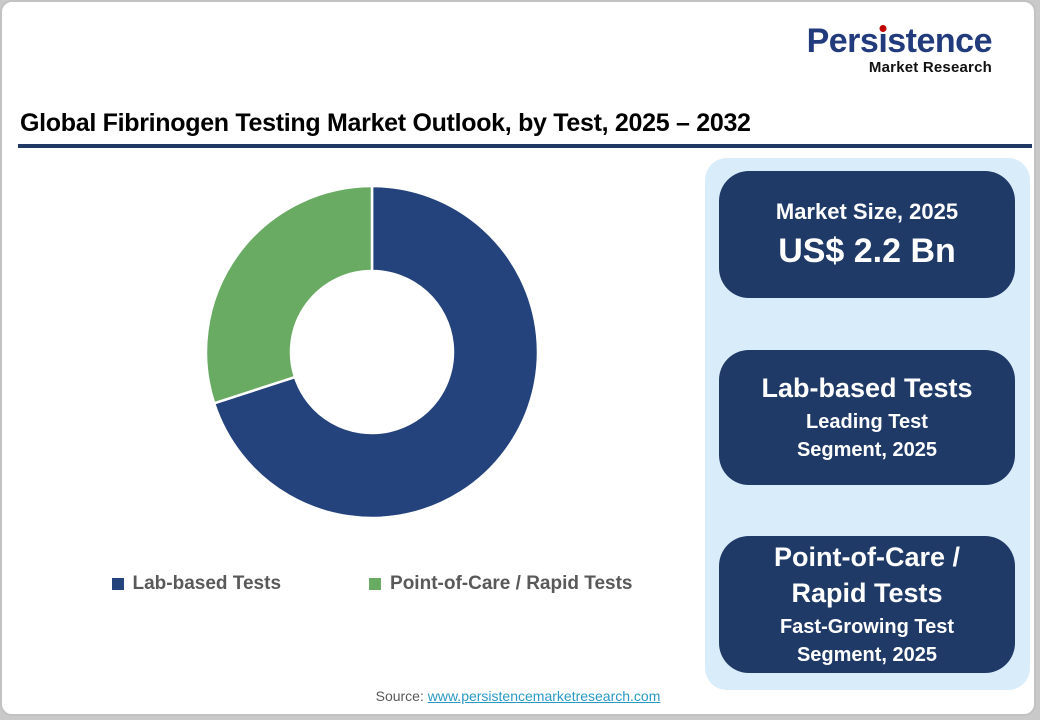 The width and height of the screenshot is (1040, 720). I want to click on market-size-box: Market Size, 2025 US$ 2.2 Bn, so click(867, 234).